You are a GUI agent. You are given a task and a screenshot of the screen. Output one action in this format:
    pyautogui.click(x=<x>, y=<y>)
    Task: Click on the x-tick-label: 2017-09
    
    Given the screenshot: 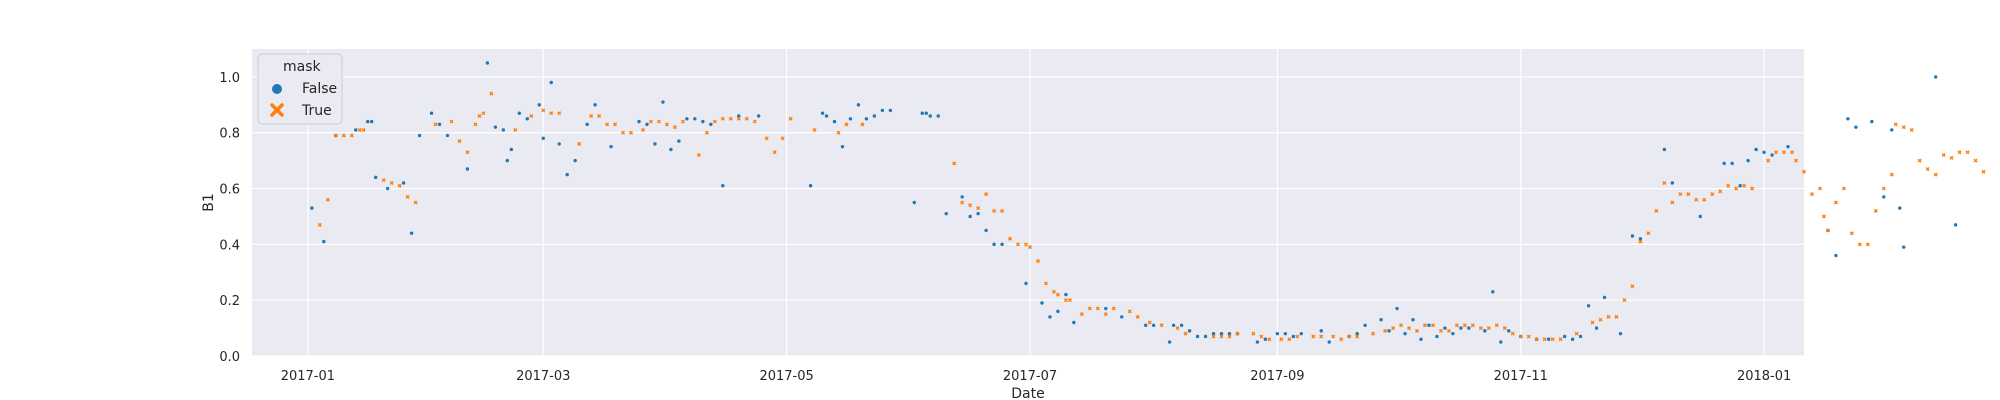 What is the action you would take?
    pyautogui.click(x=1277, y=376)
    